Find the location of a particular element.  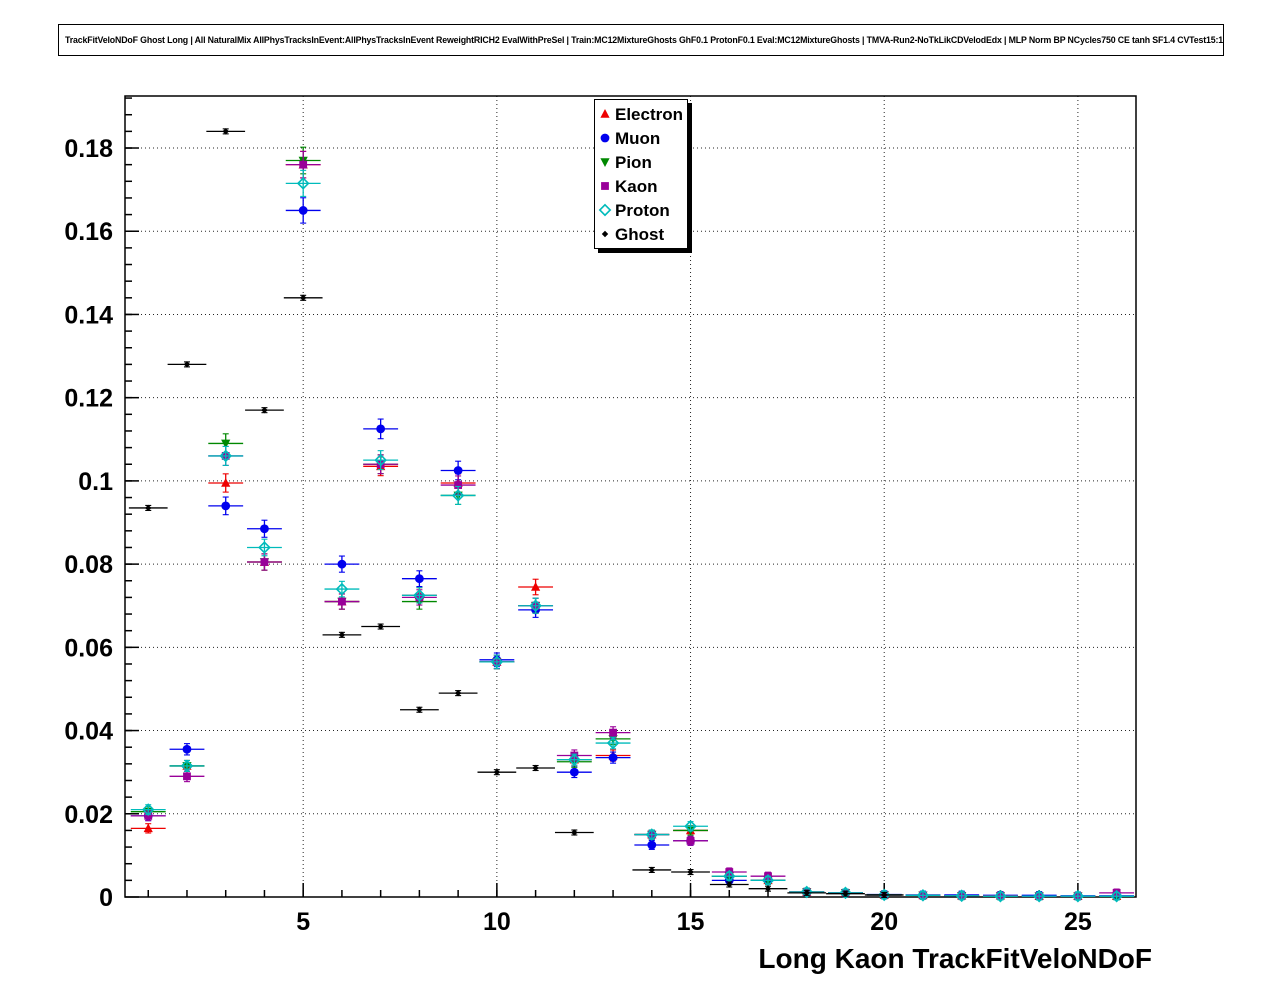

legend-label: Electron is located at coordinates (649, 114).